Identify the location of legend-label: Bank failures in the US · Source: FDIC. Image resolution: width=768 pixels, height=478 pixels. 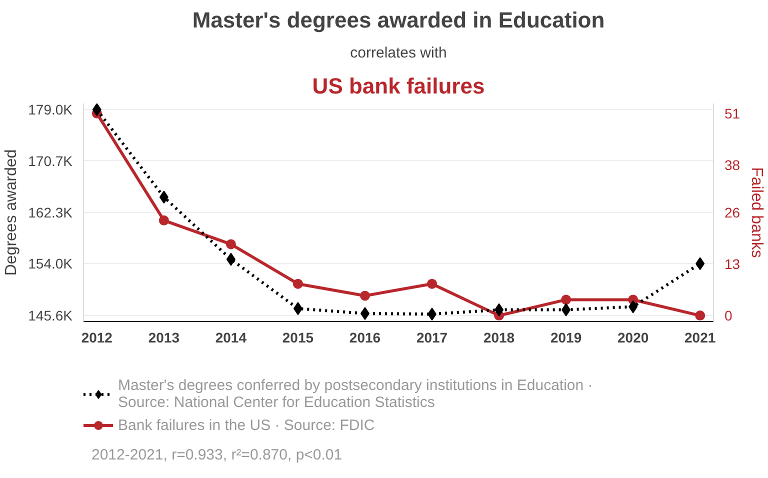
(246, 425).